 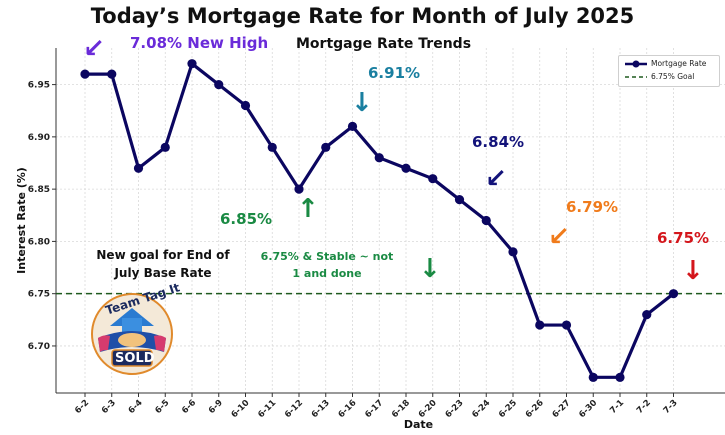 I want to click on x-tick-label: 6-3, so click(x=109, y=407).